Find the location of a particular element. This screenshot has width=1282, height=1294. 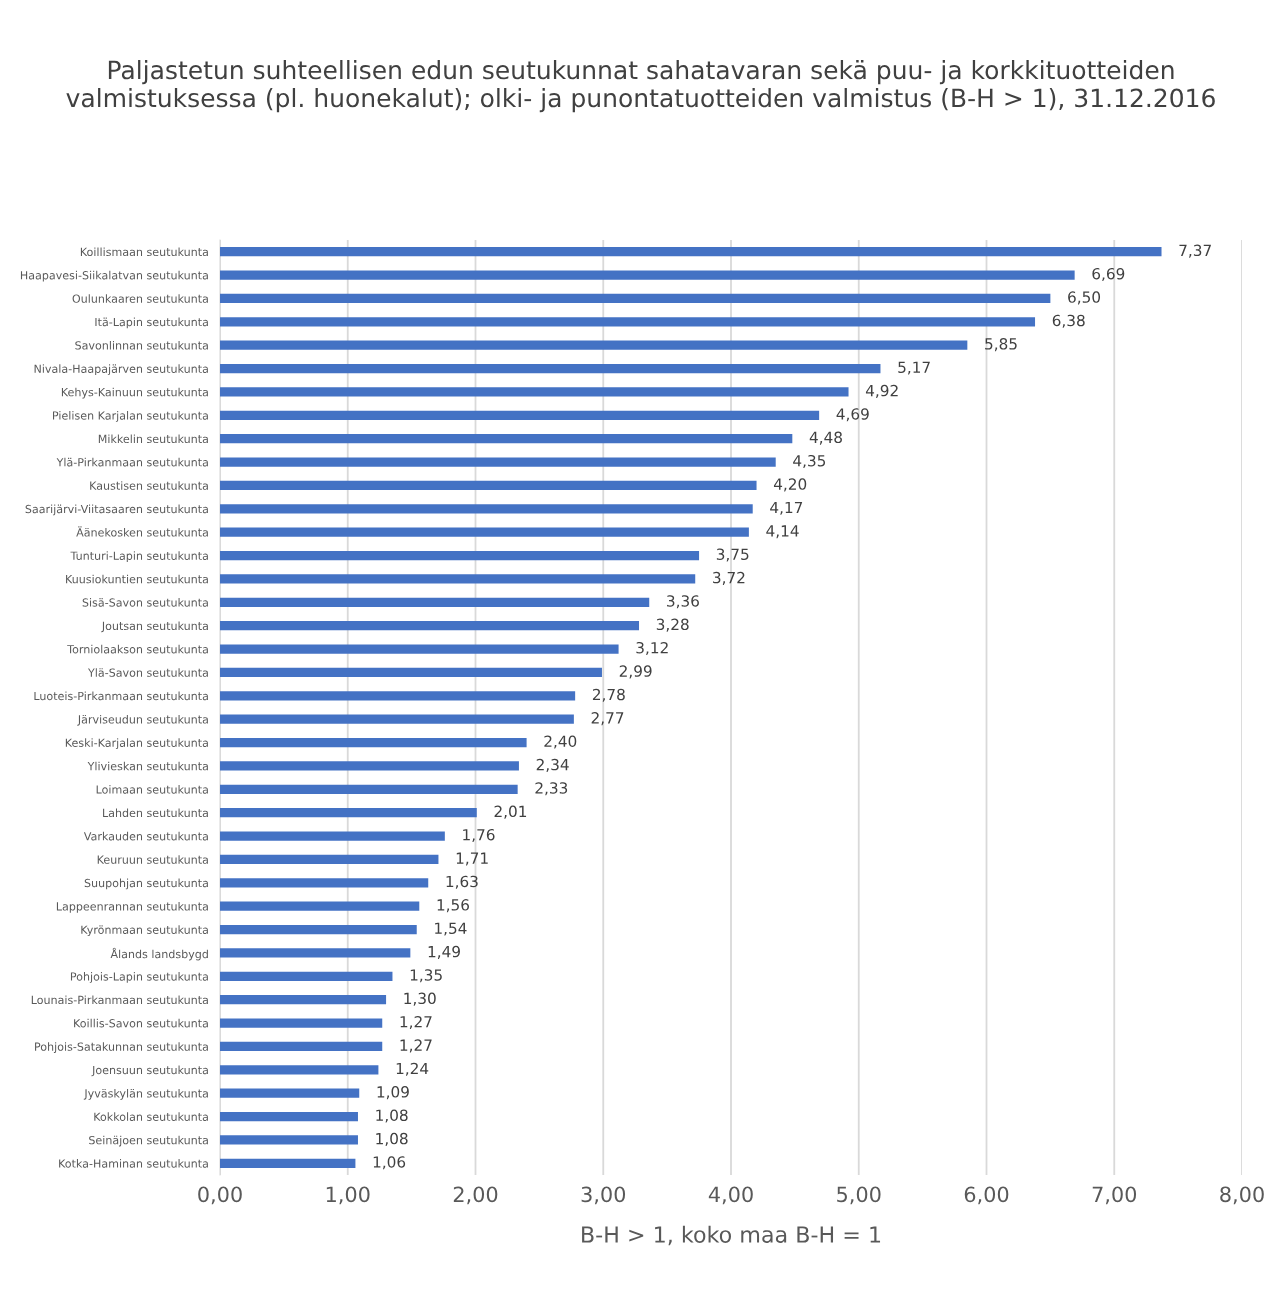

data-label: 2,34 is located at coordinates (552, 765).